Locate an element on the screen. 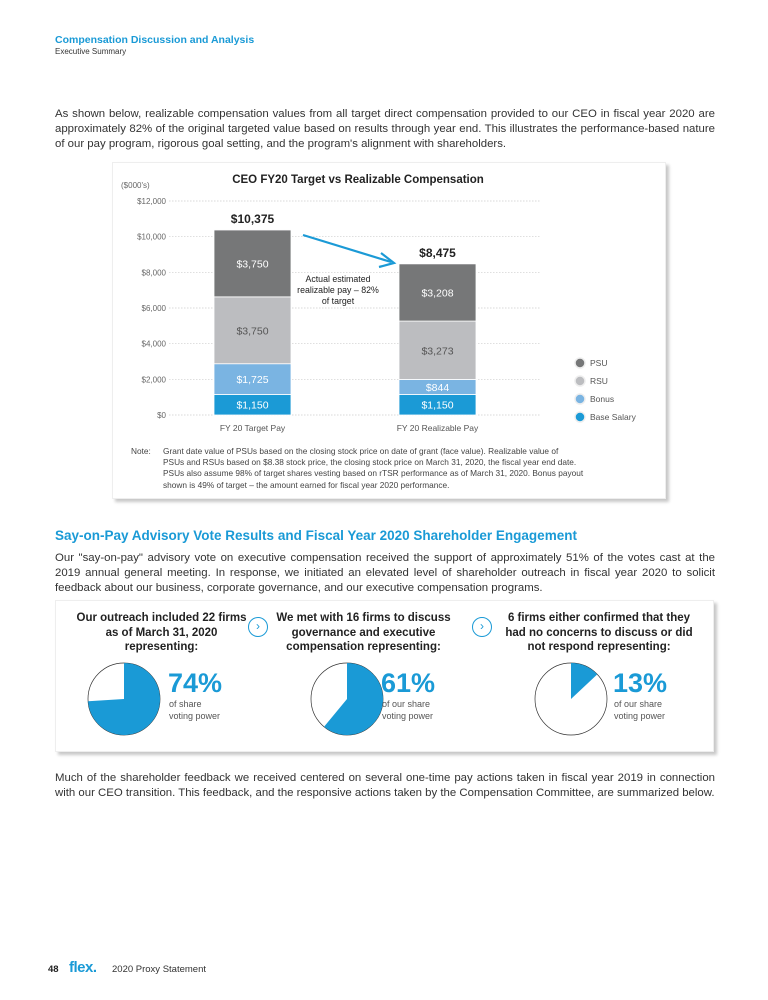 This screenshot has width=768, height=1000. legend-label: RSU is located at coordinates (599, 381).